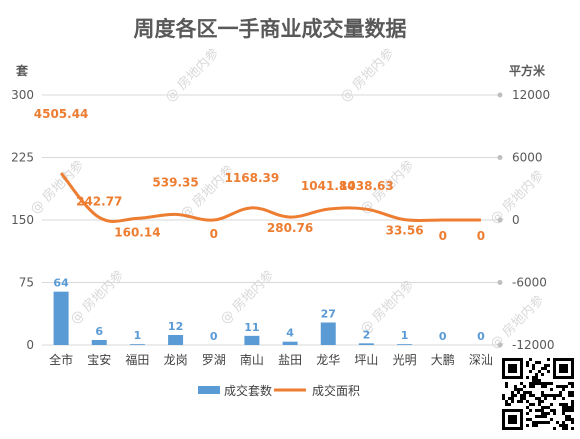 This screenshot has width=580, height=439. What do you see at coordinates (137, 232) in the screenshot?
I see `line-value-label: 160.14` at bounding box center [137, 232].